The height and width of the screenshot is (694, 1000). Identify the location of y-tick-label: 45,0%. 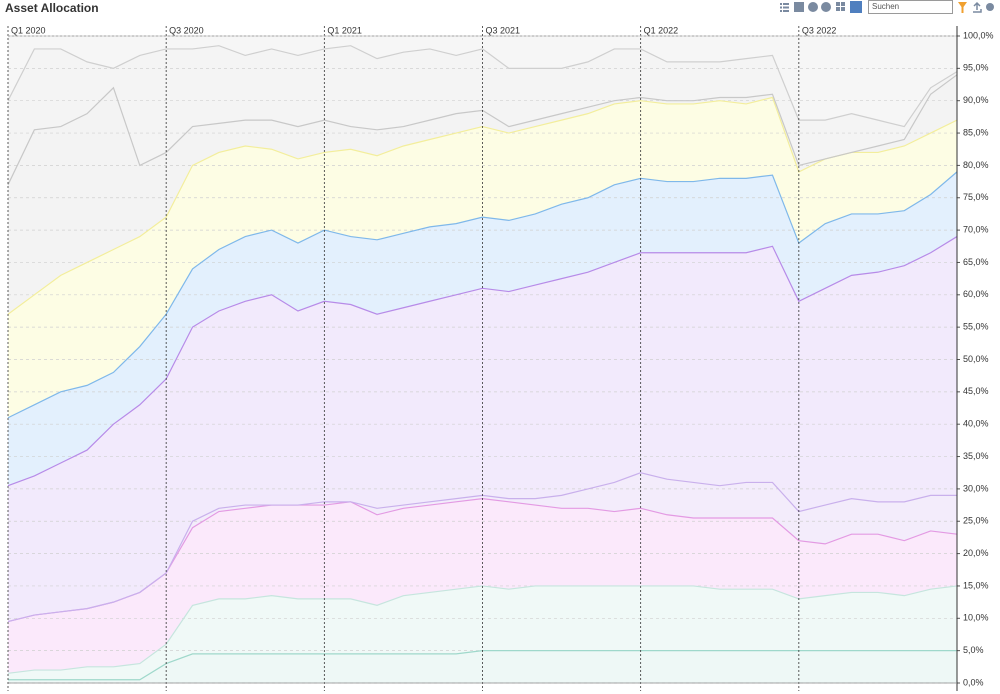
(976, 391).